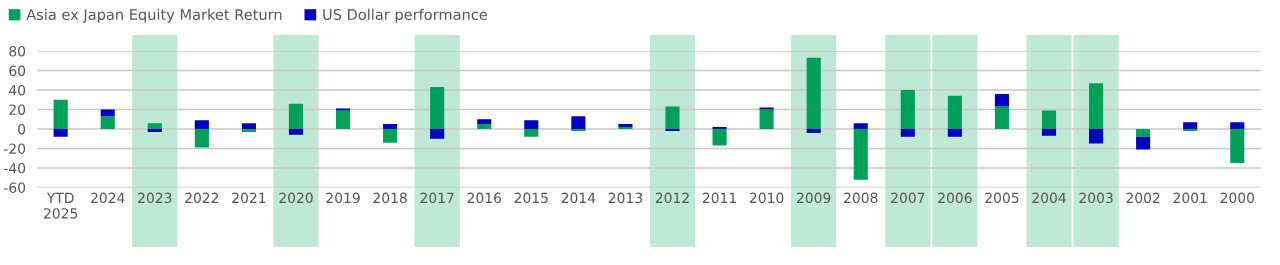  What do you see at coordinates (155, 198) in the screenshot?
I see `x-tick-label: 2023` at bounding box center [155, 198].